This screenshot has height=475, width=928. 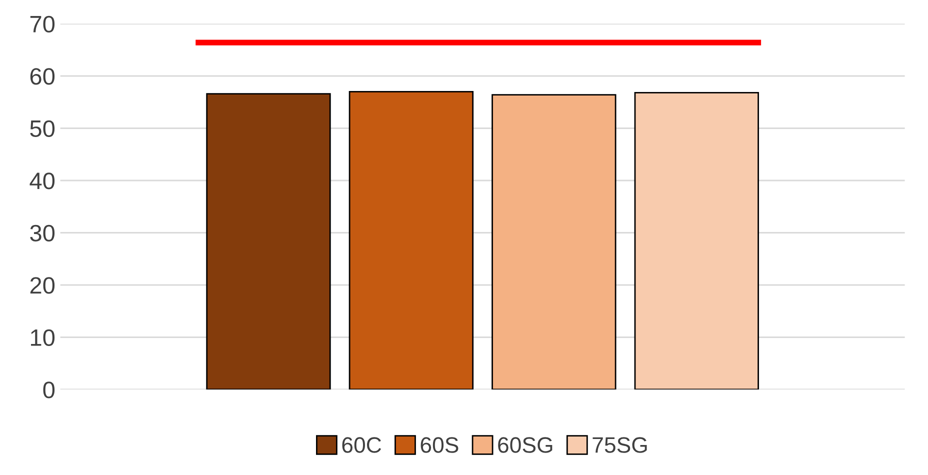 What do you see at coordinates (619, 445) in the screenshot?
I see `legend-label: 75SG` at bounding box center [619, 445].